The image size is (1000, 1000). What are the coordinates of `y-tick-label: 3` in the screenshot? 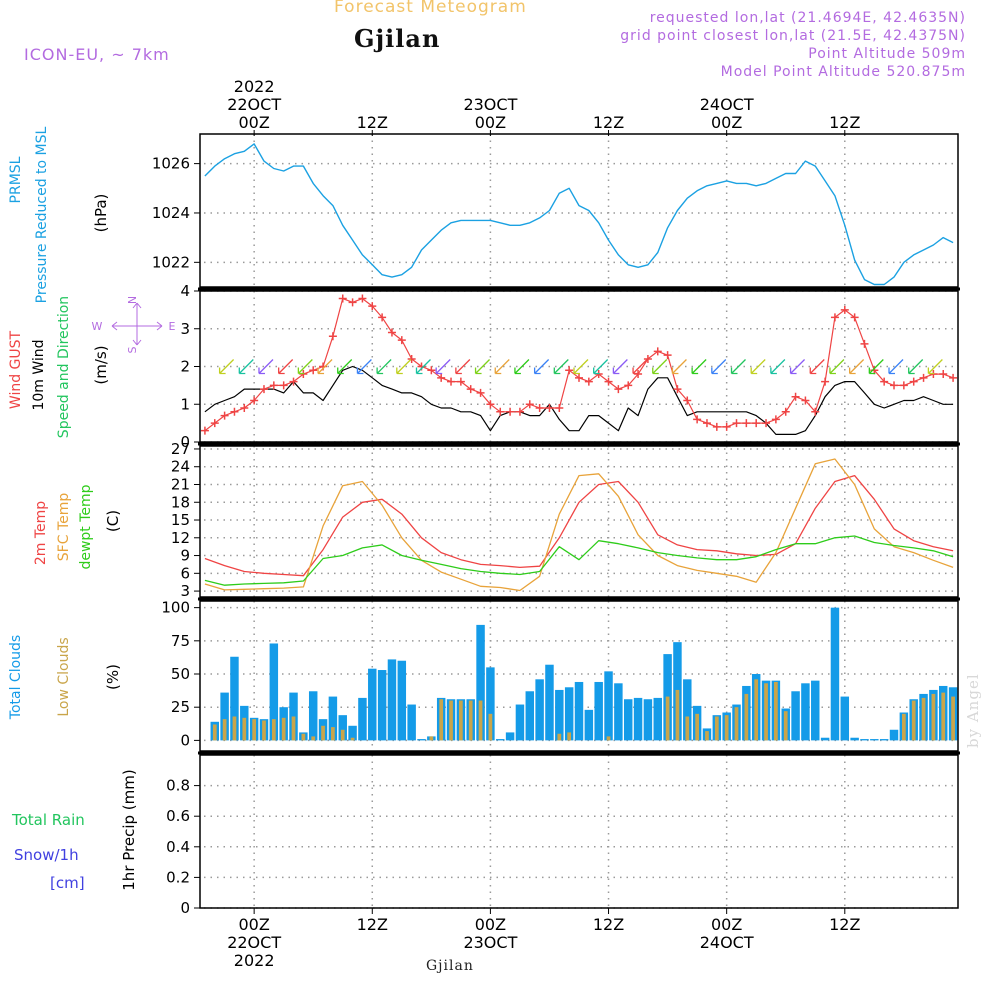 It's located at (185, 591).